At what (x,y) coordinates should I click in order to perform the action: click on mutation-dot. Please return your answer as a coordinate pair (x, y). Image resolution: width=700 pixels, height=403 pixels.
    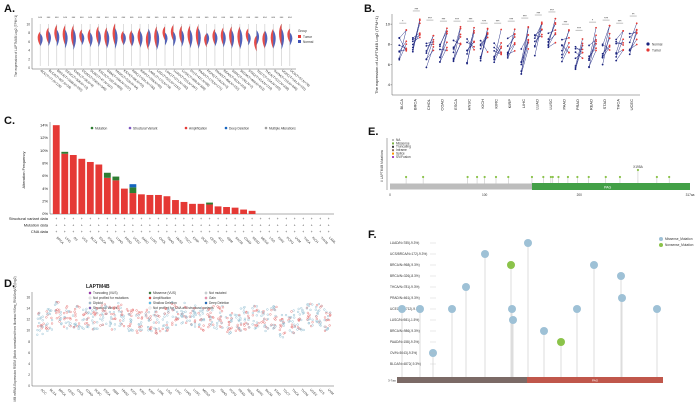
    Looking at the image, I should click on (484, 177).